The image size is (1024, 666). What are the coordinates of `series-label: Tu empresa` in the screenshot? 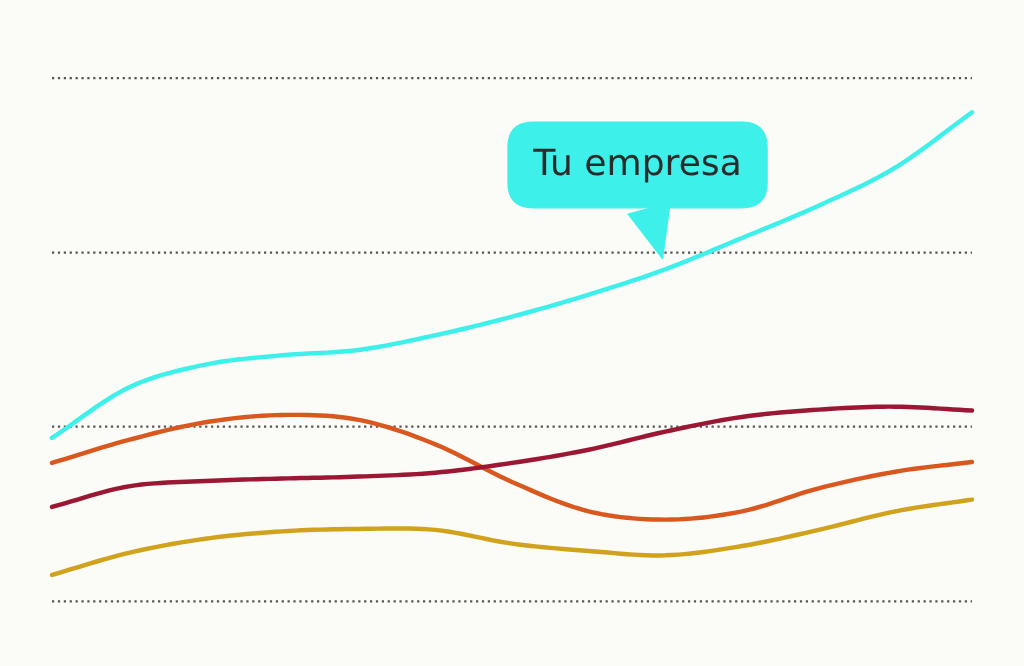 It's located at (636, 165).